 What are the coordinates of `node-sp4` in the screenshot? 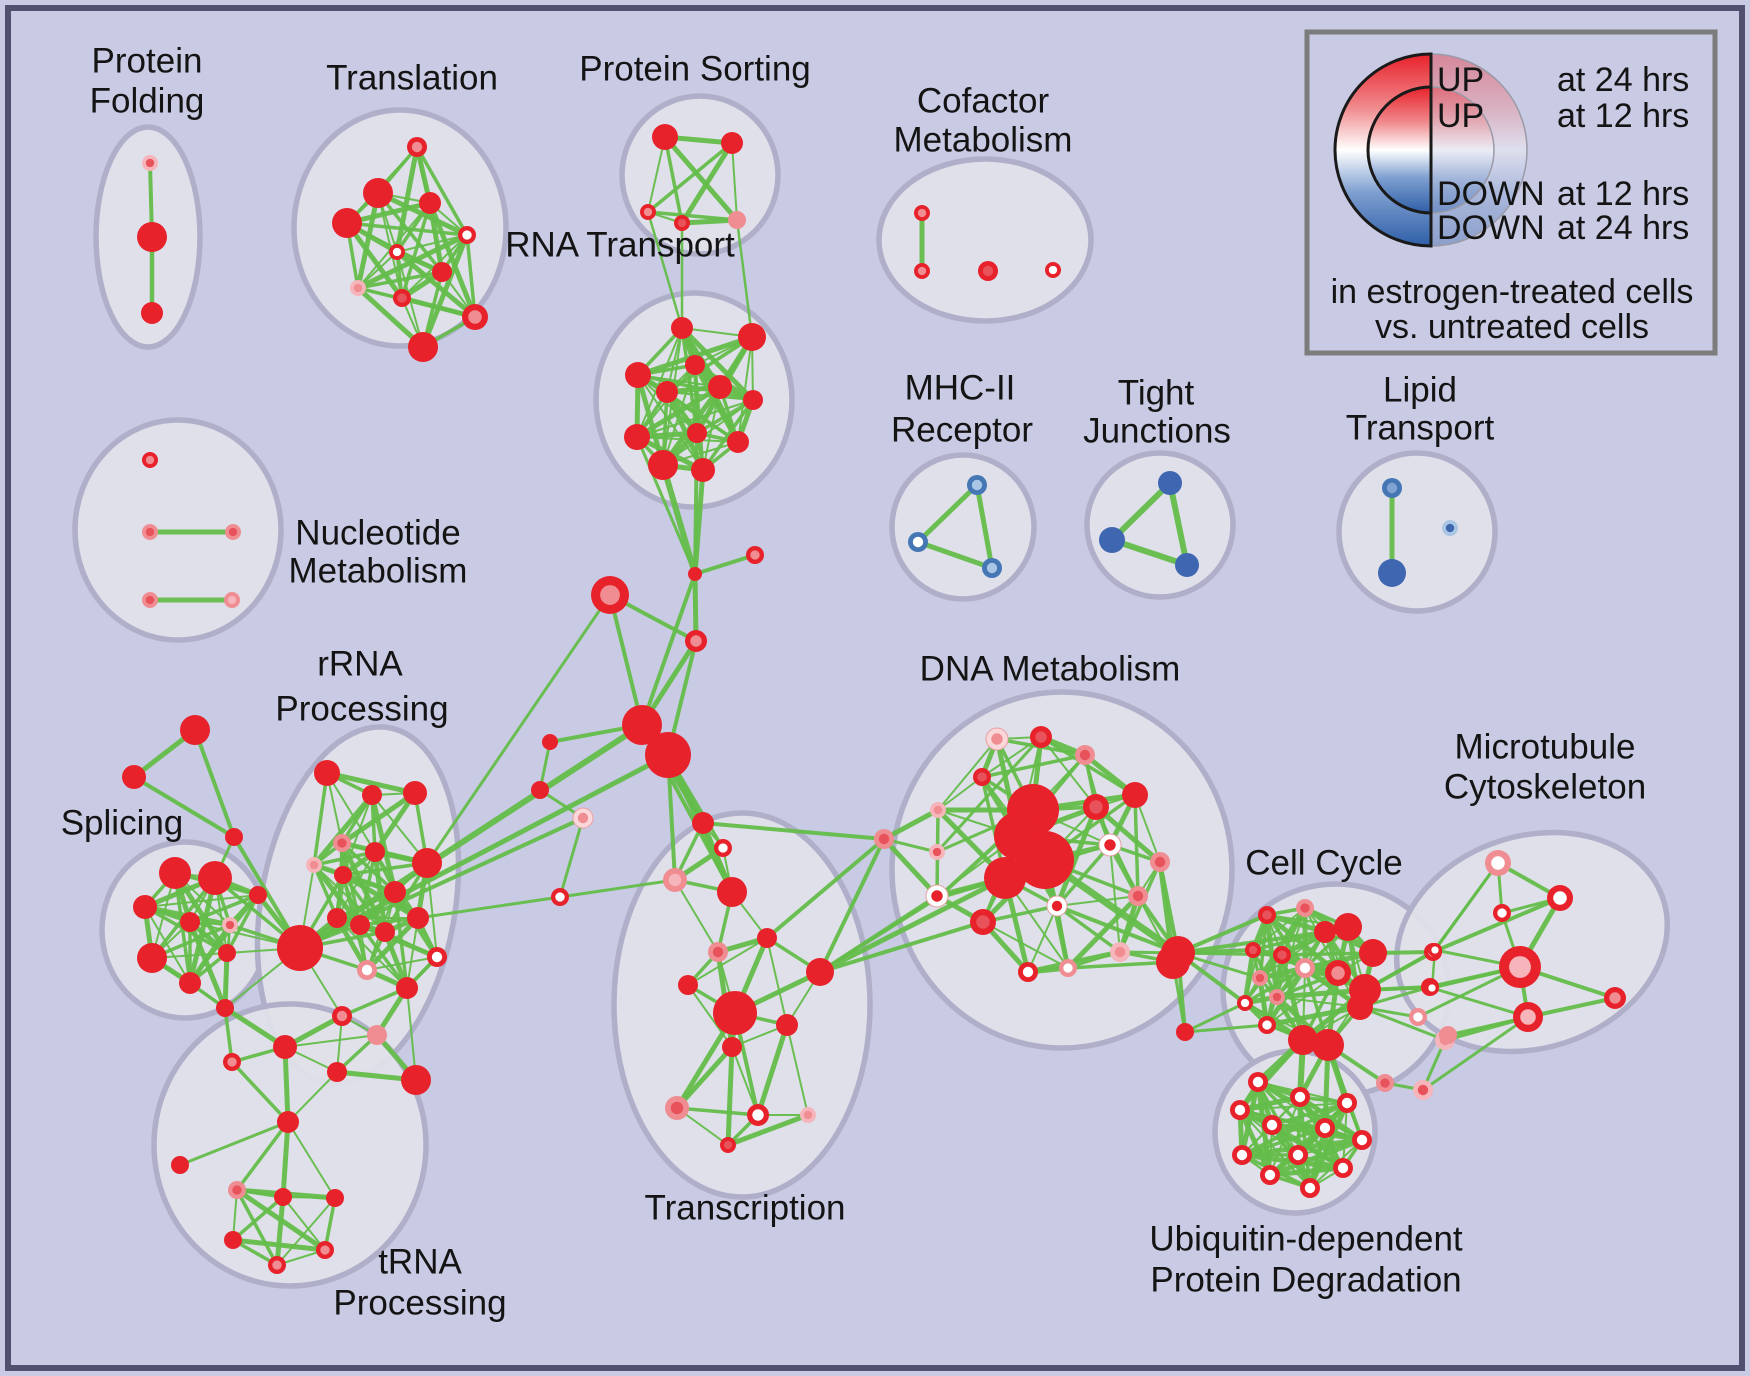 It's located at (190, 922).